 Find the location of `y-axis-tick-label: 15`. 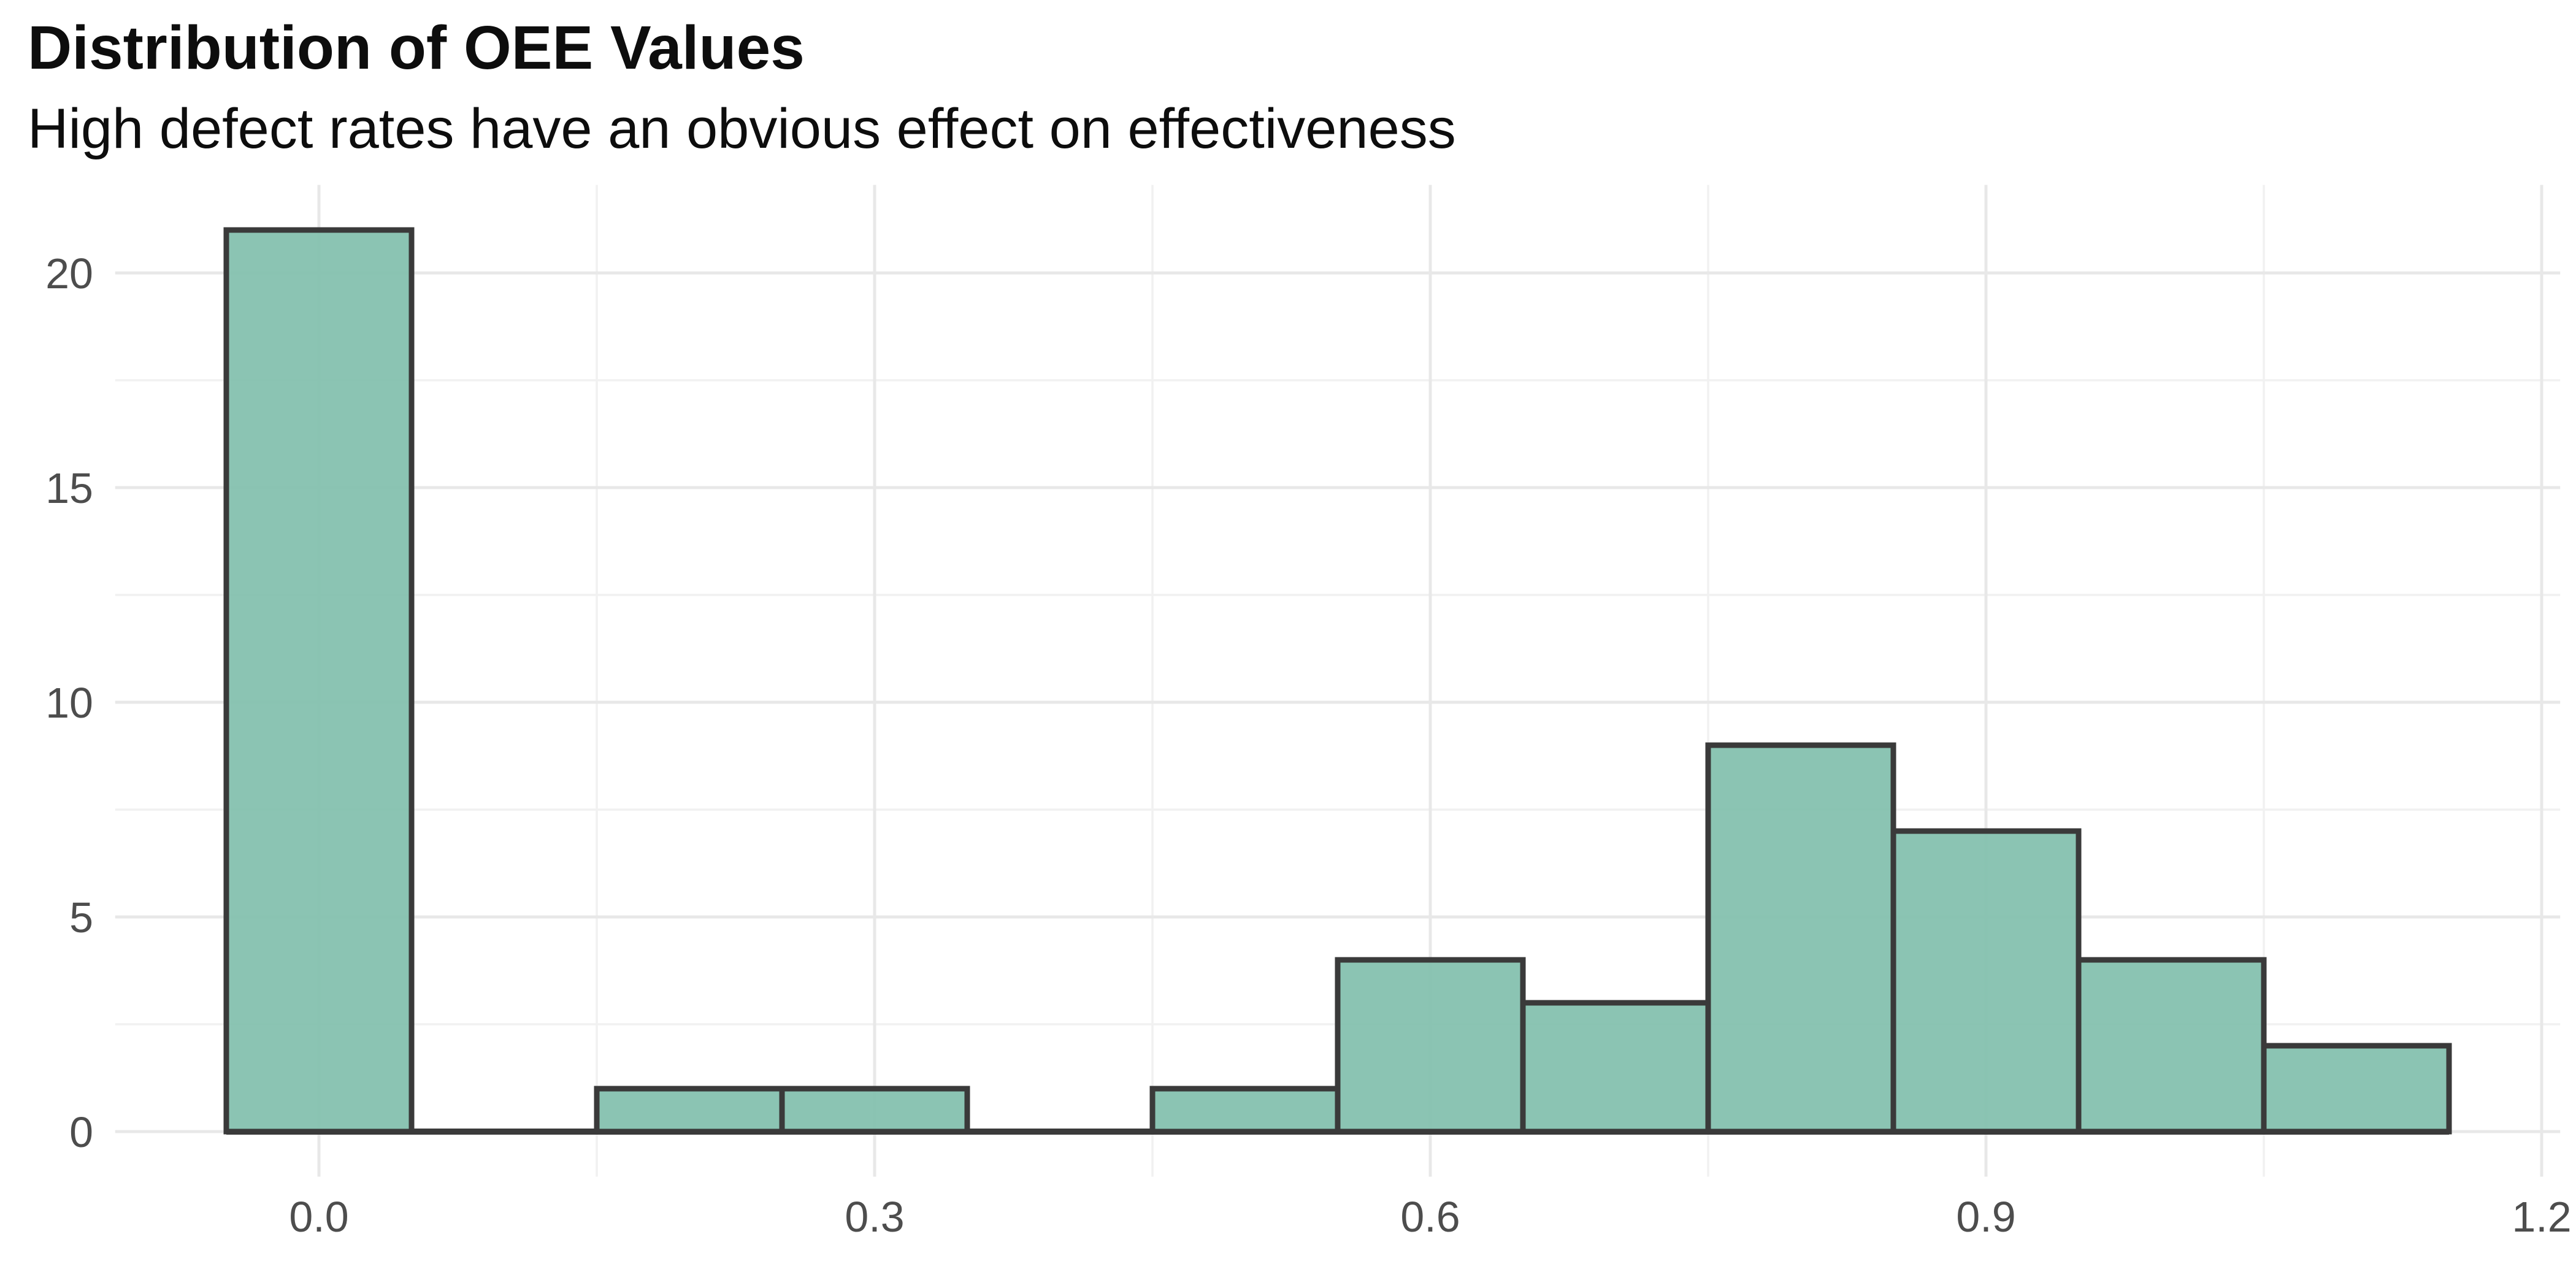

y-axis-tick-label: 15 is located at coordinates (69, 488).